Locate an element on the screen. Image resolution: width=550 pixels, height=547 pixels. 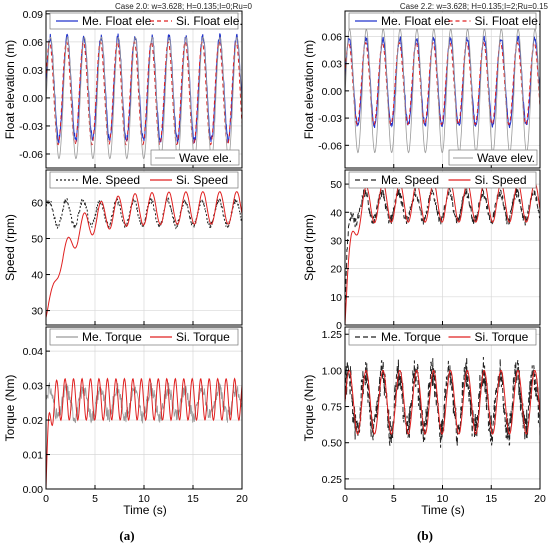
caption-b: Case 2.2: w=3.628; H=0.135;I=2;Ru=0.15 is located at coordinates (474, 6).